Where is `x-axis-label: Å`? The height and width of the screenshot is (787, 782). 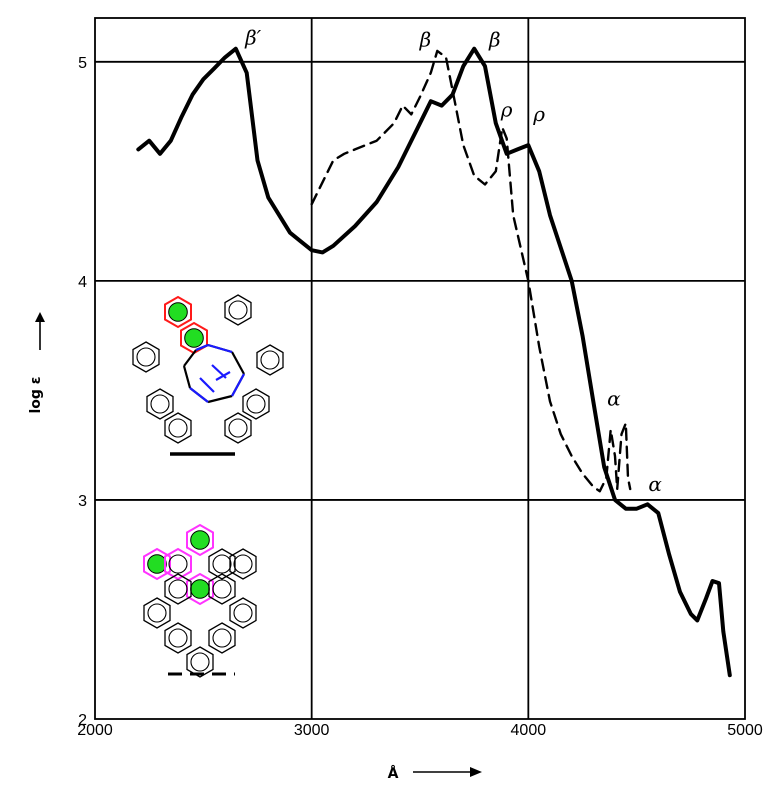 x-axis-label: Å is located at coordinates (393, 773).